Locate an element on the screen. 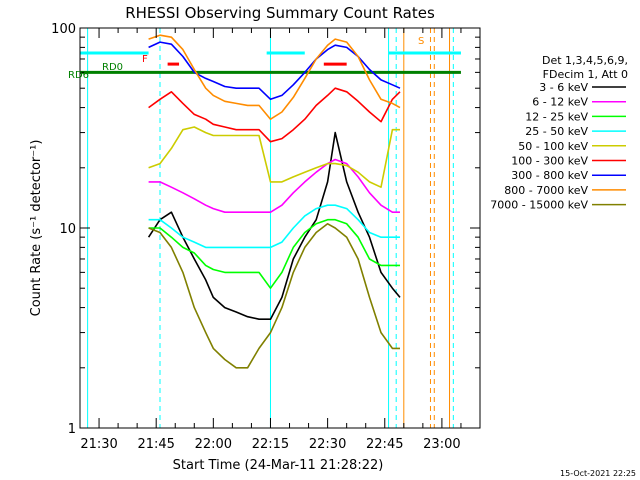 This screenshot has height=480, width=640. x-tick-label: 22:30 is located at coordinates (327, 444).